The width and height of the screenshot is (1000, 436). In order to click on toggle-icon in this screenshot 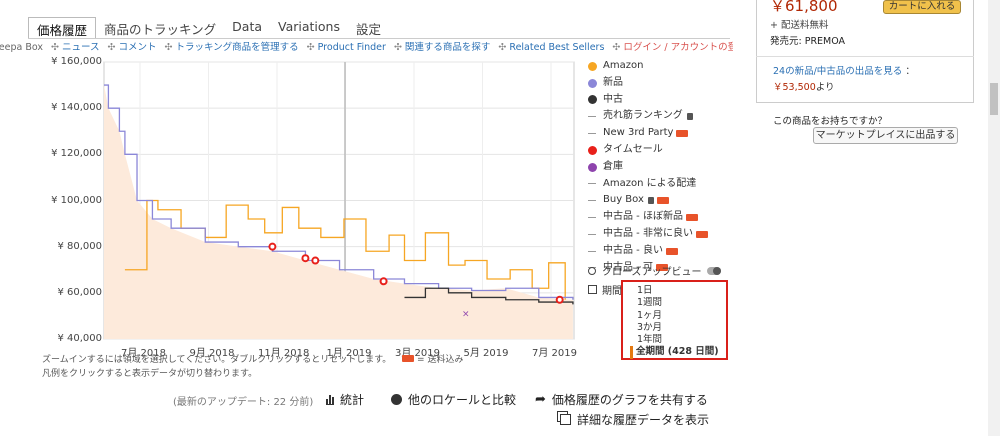, I will do `click(713, 270)`.